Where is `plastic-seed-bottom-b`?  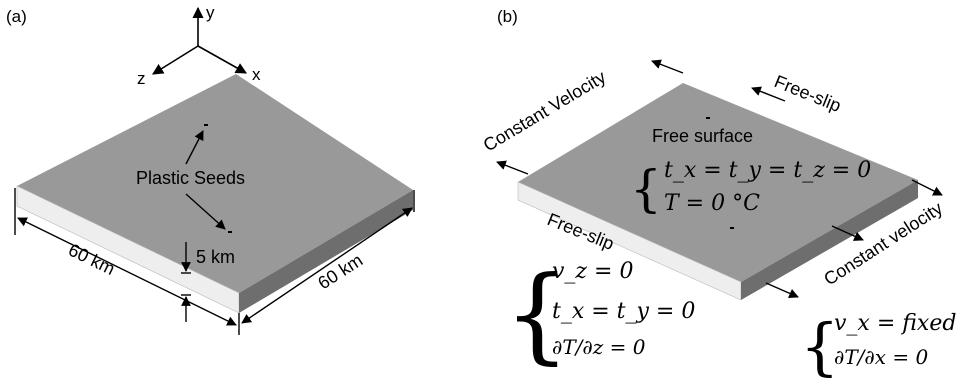
plastic-seed-bottom-b is located at coordinates (732, 228).